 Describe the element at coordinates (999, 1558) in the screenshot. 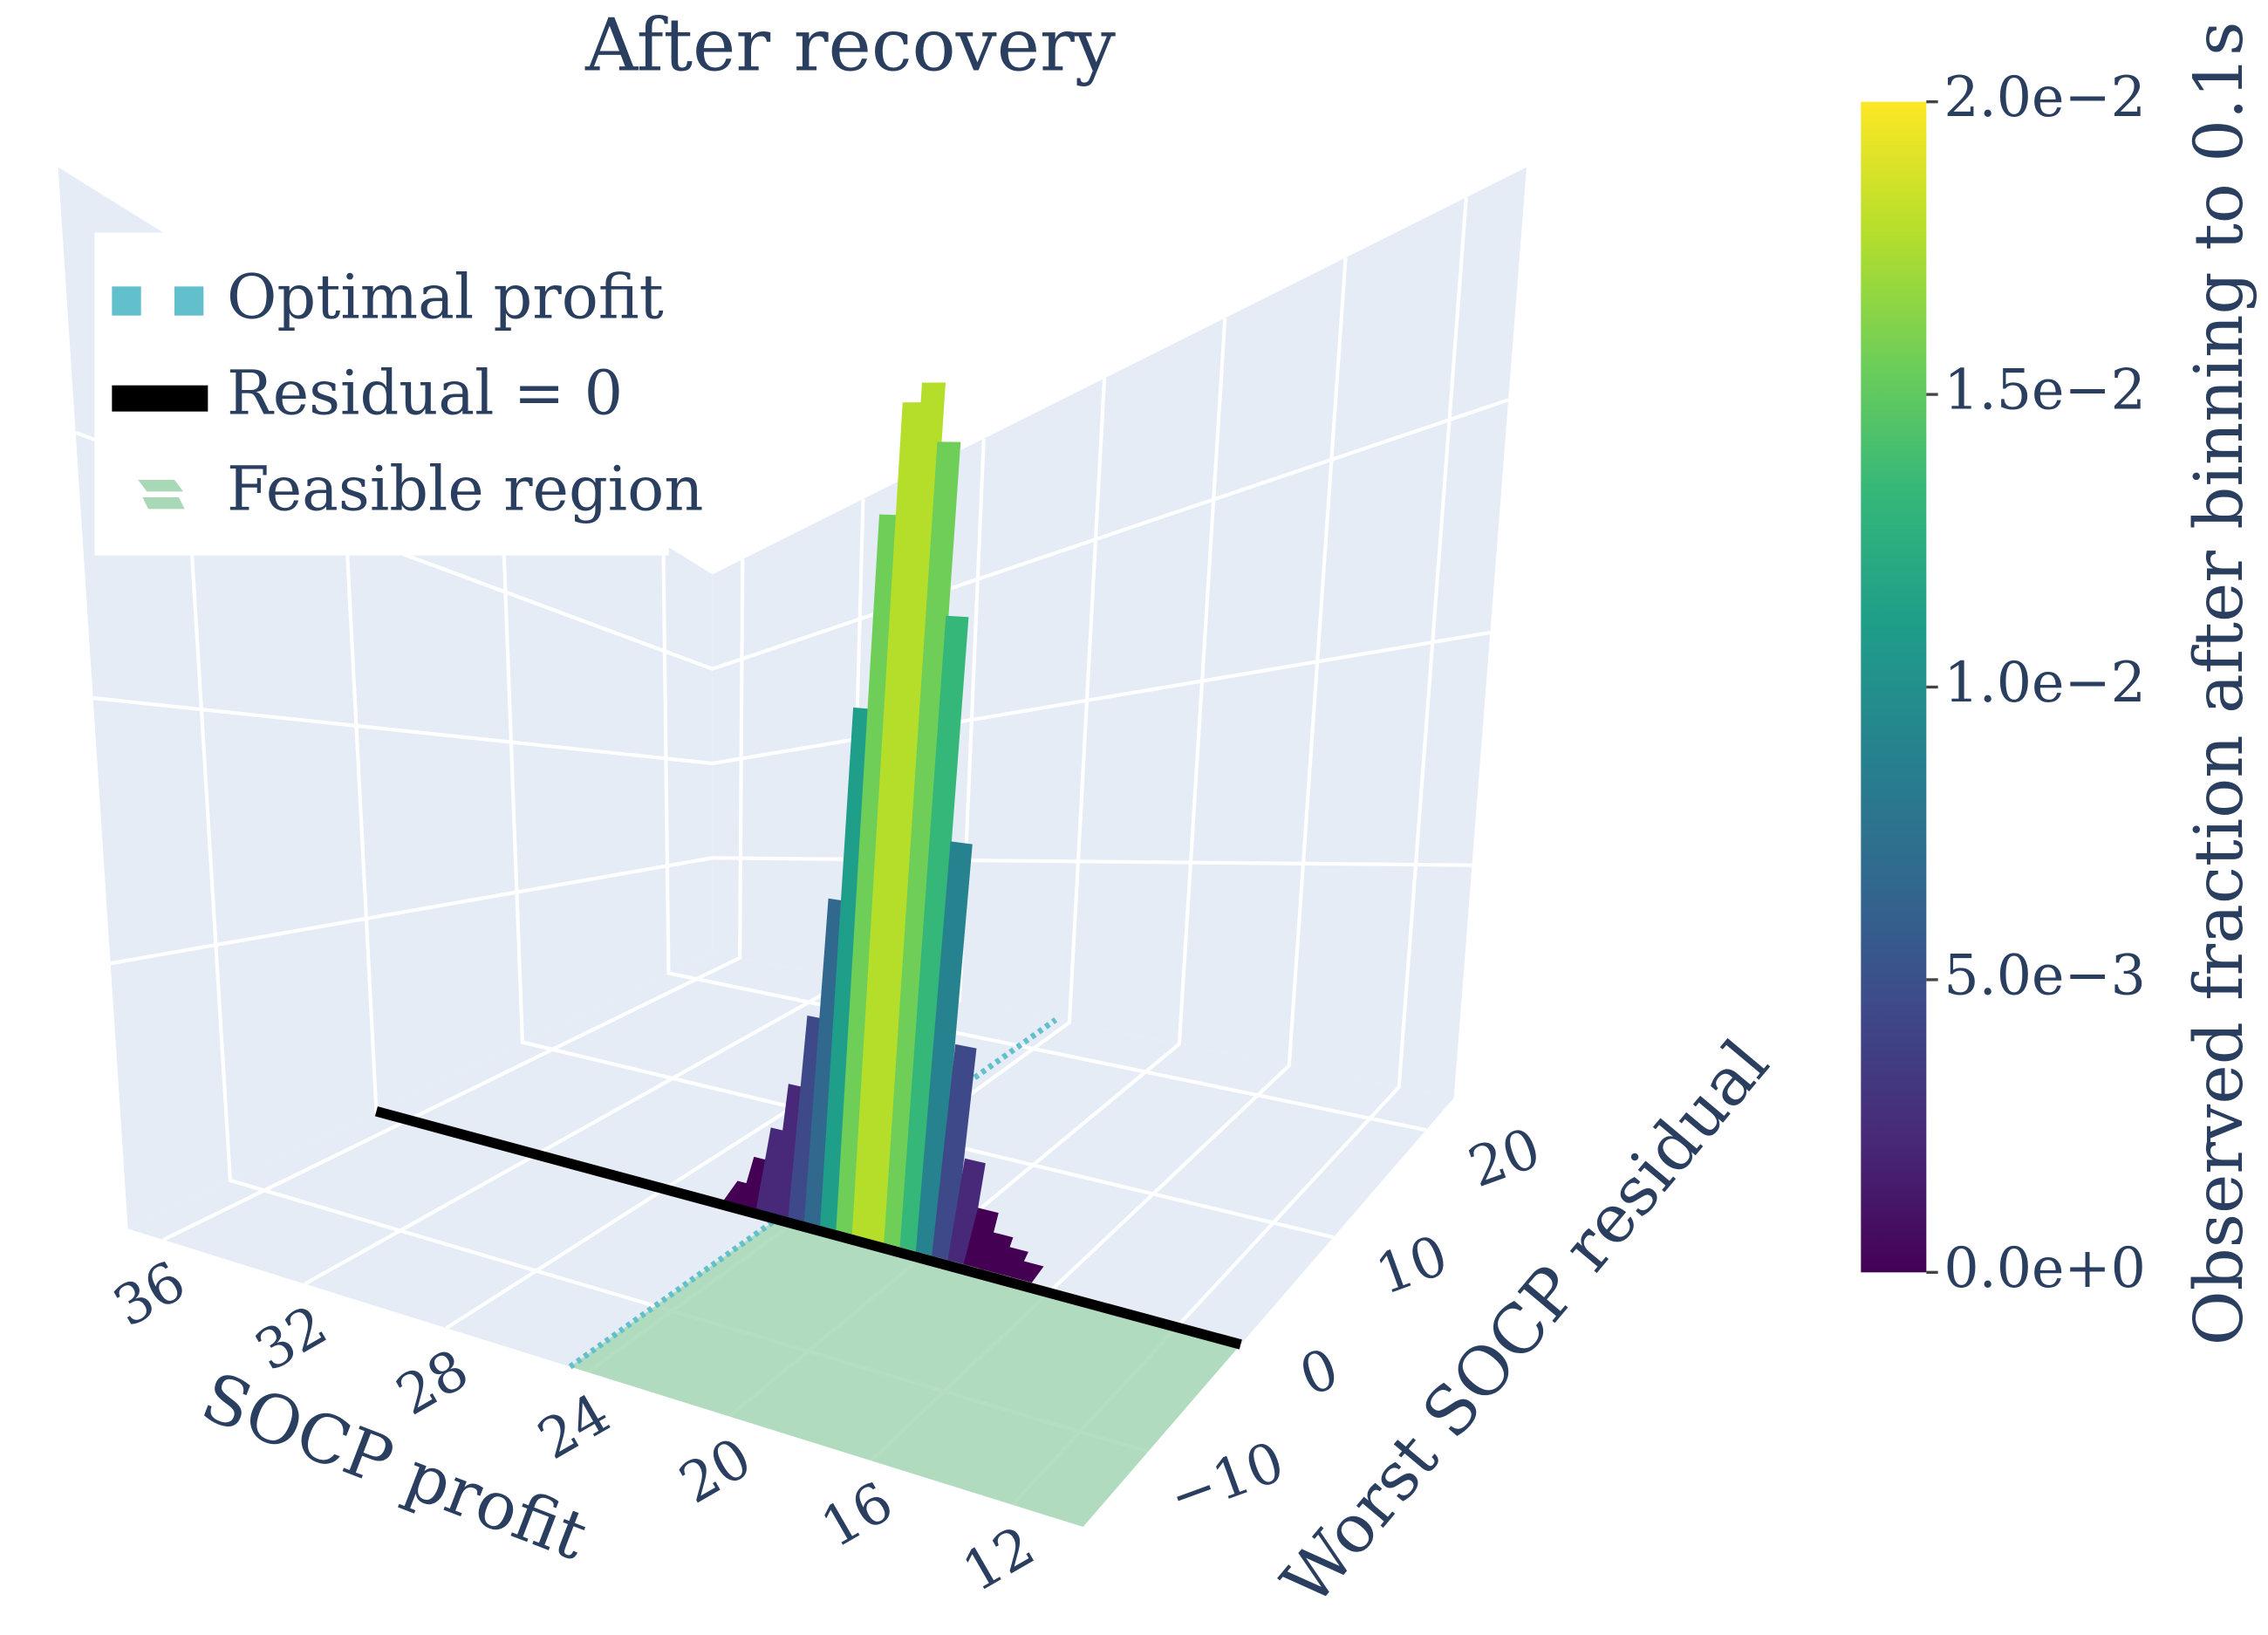

I see `x-tick-label: 12` at that location.